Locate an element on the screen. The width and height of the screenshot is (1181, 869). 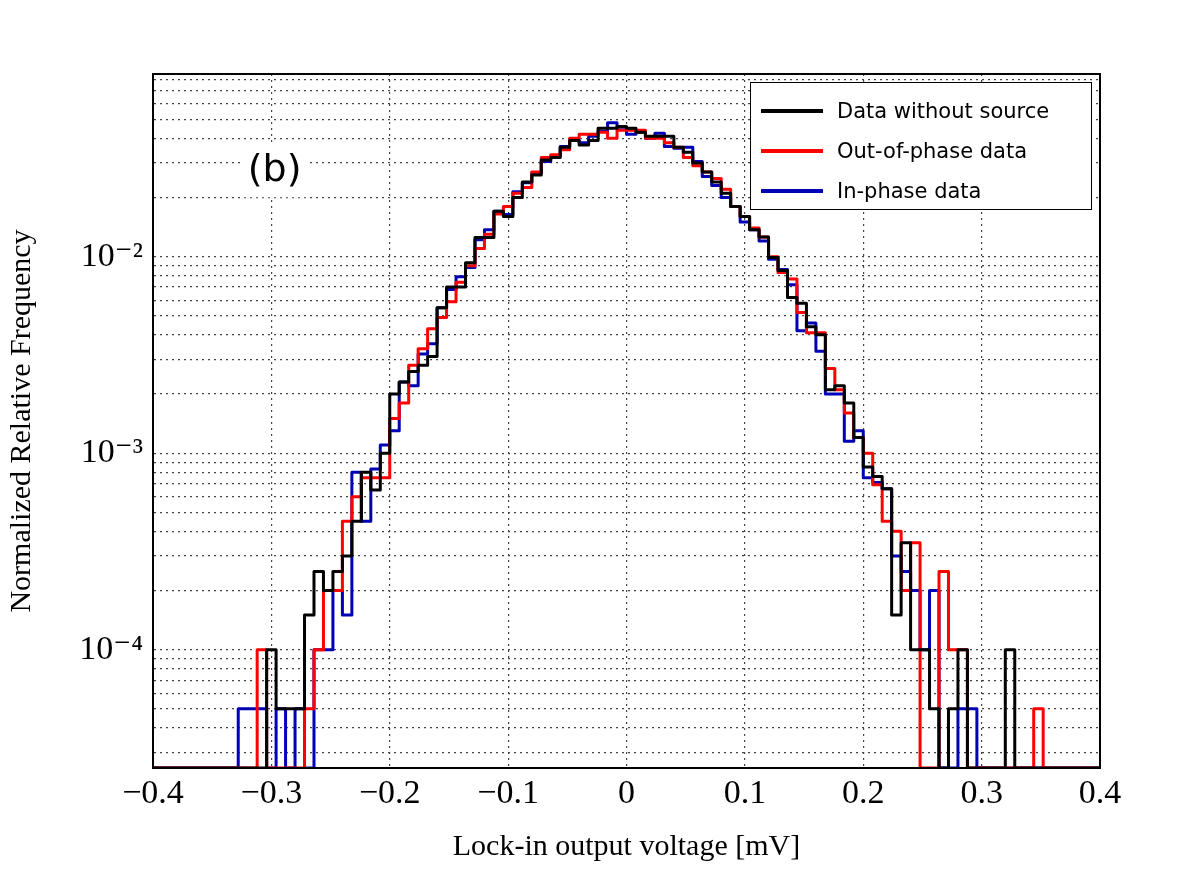
x-tick-label: 0.1 is located at coordinates (745, 792).